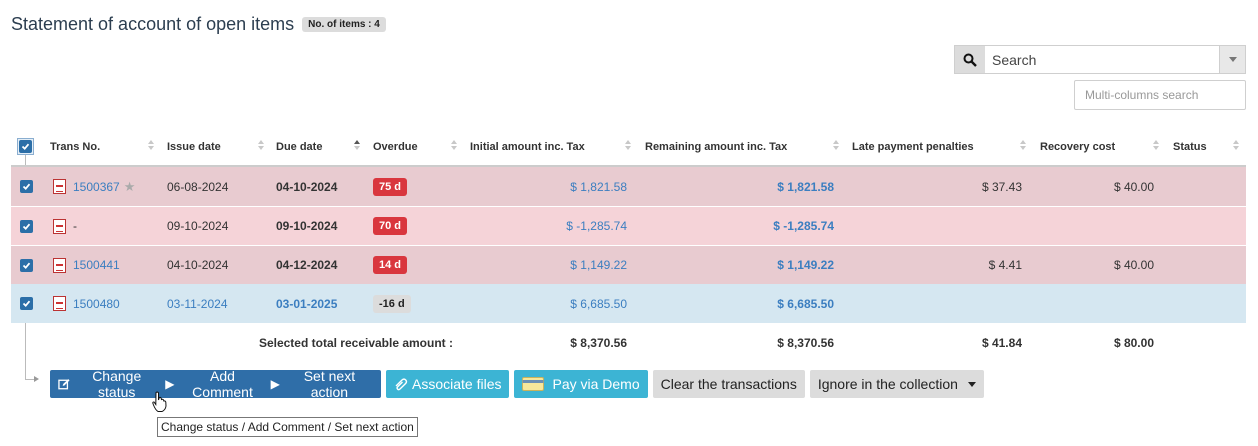 The height and width of the screenshot is (446, 1258). I want to click on issue-date: 09-10-2024, so click(198, 226).